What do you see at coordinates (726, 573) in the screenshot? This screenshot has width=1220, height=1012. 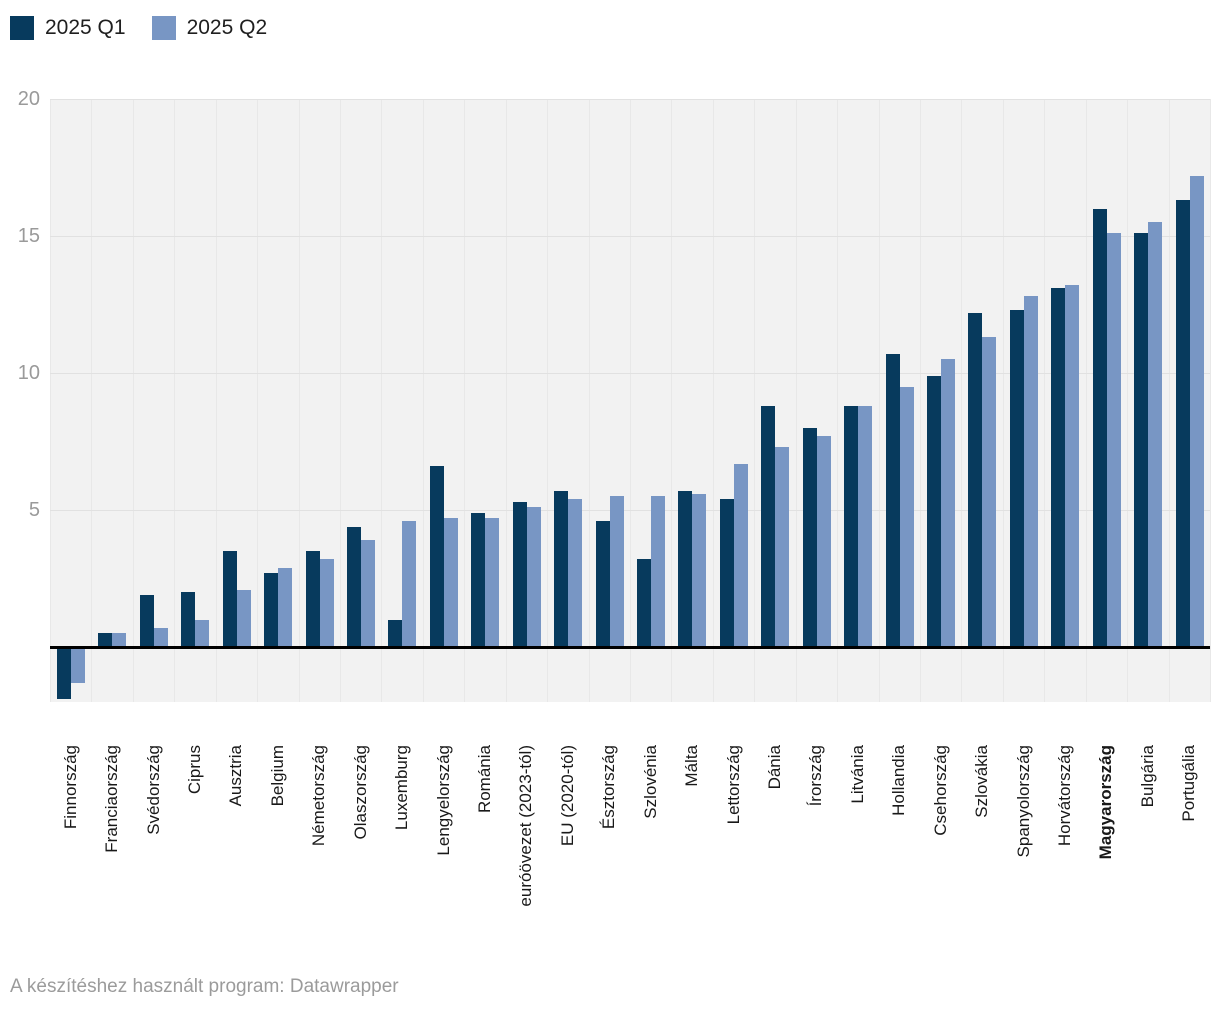 I see `bar-2025q1-Lettország` at bounding box center [726, 573].